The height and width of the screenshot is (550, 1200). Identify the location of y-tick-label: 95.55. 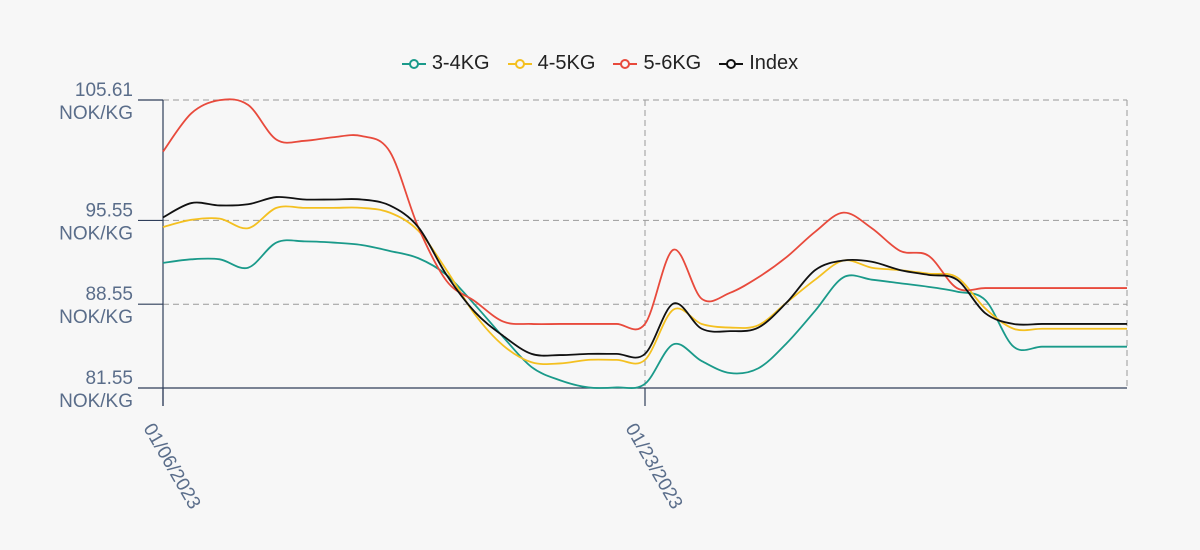
(109, 210).